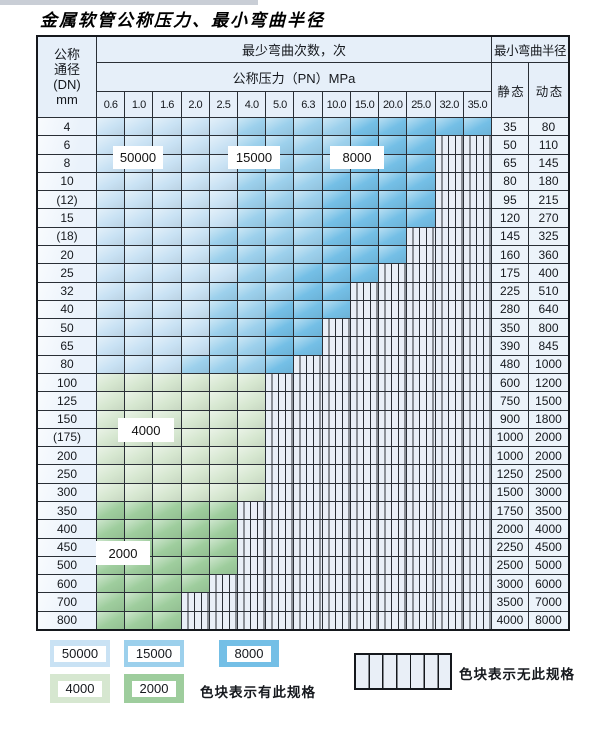 Image resolution: width=600 pixels, height=743 pixels. Describe the element at coordinates (509, 620) in the screenshot. I see `static-radius-cell: 4000` at that location.